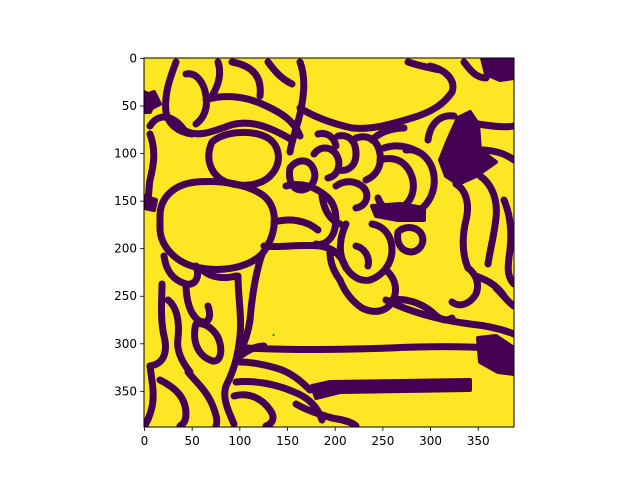 The width and height of the screenshot is (640, 480). What do you see at coordinates (192, 441) in the screenshot?
I see `x-tick-label: 50` at bounding box center [192, 441].